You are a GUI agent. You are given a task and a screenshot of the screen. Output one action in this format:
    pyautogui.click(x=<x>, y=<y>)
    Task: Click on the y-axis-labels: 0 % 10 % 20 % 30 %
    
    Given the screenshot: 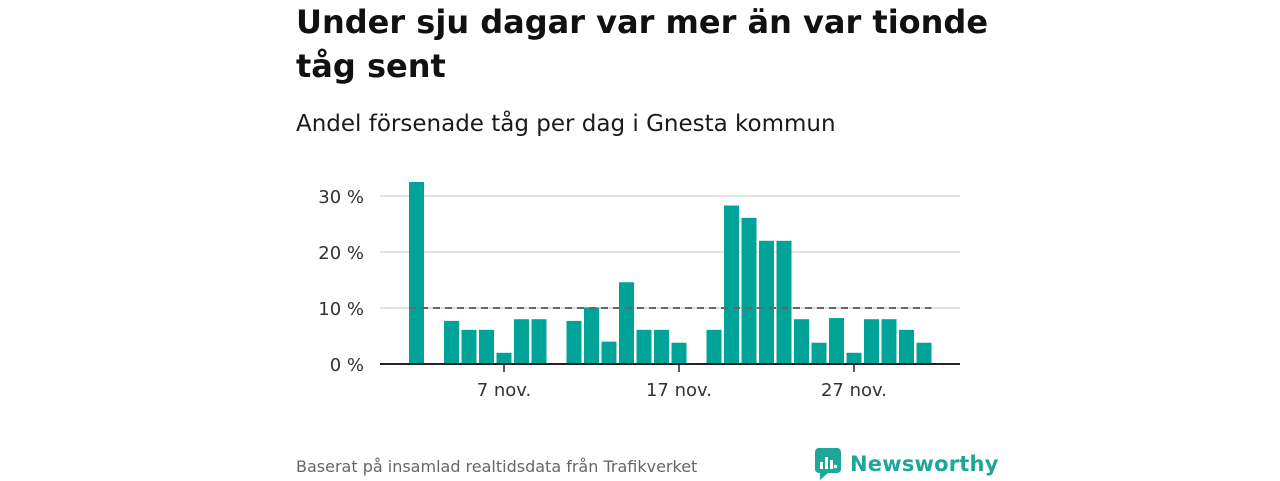 What is the action you would take?
    pyautogui.click(x=341, y=281)
    